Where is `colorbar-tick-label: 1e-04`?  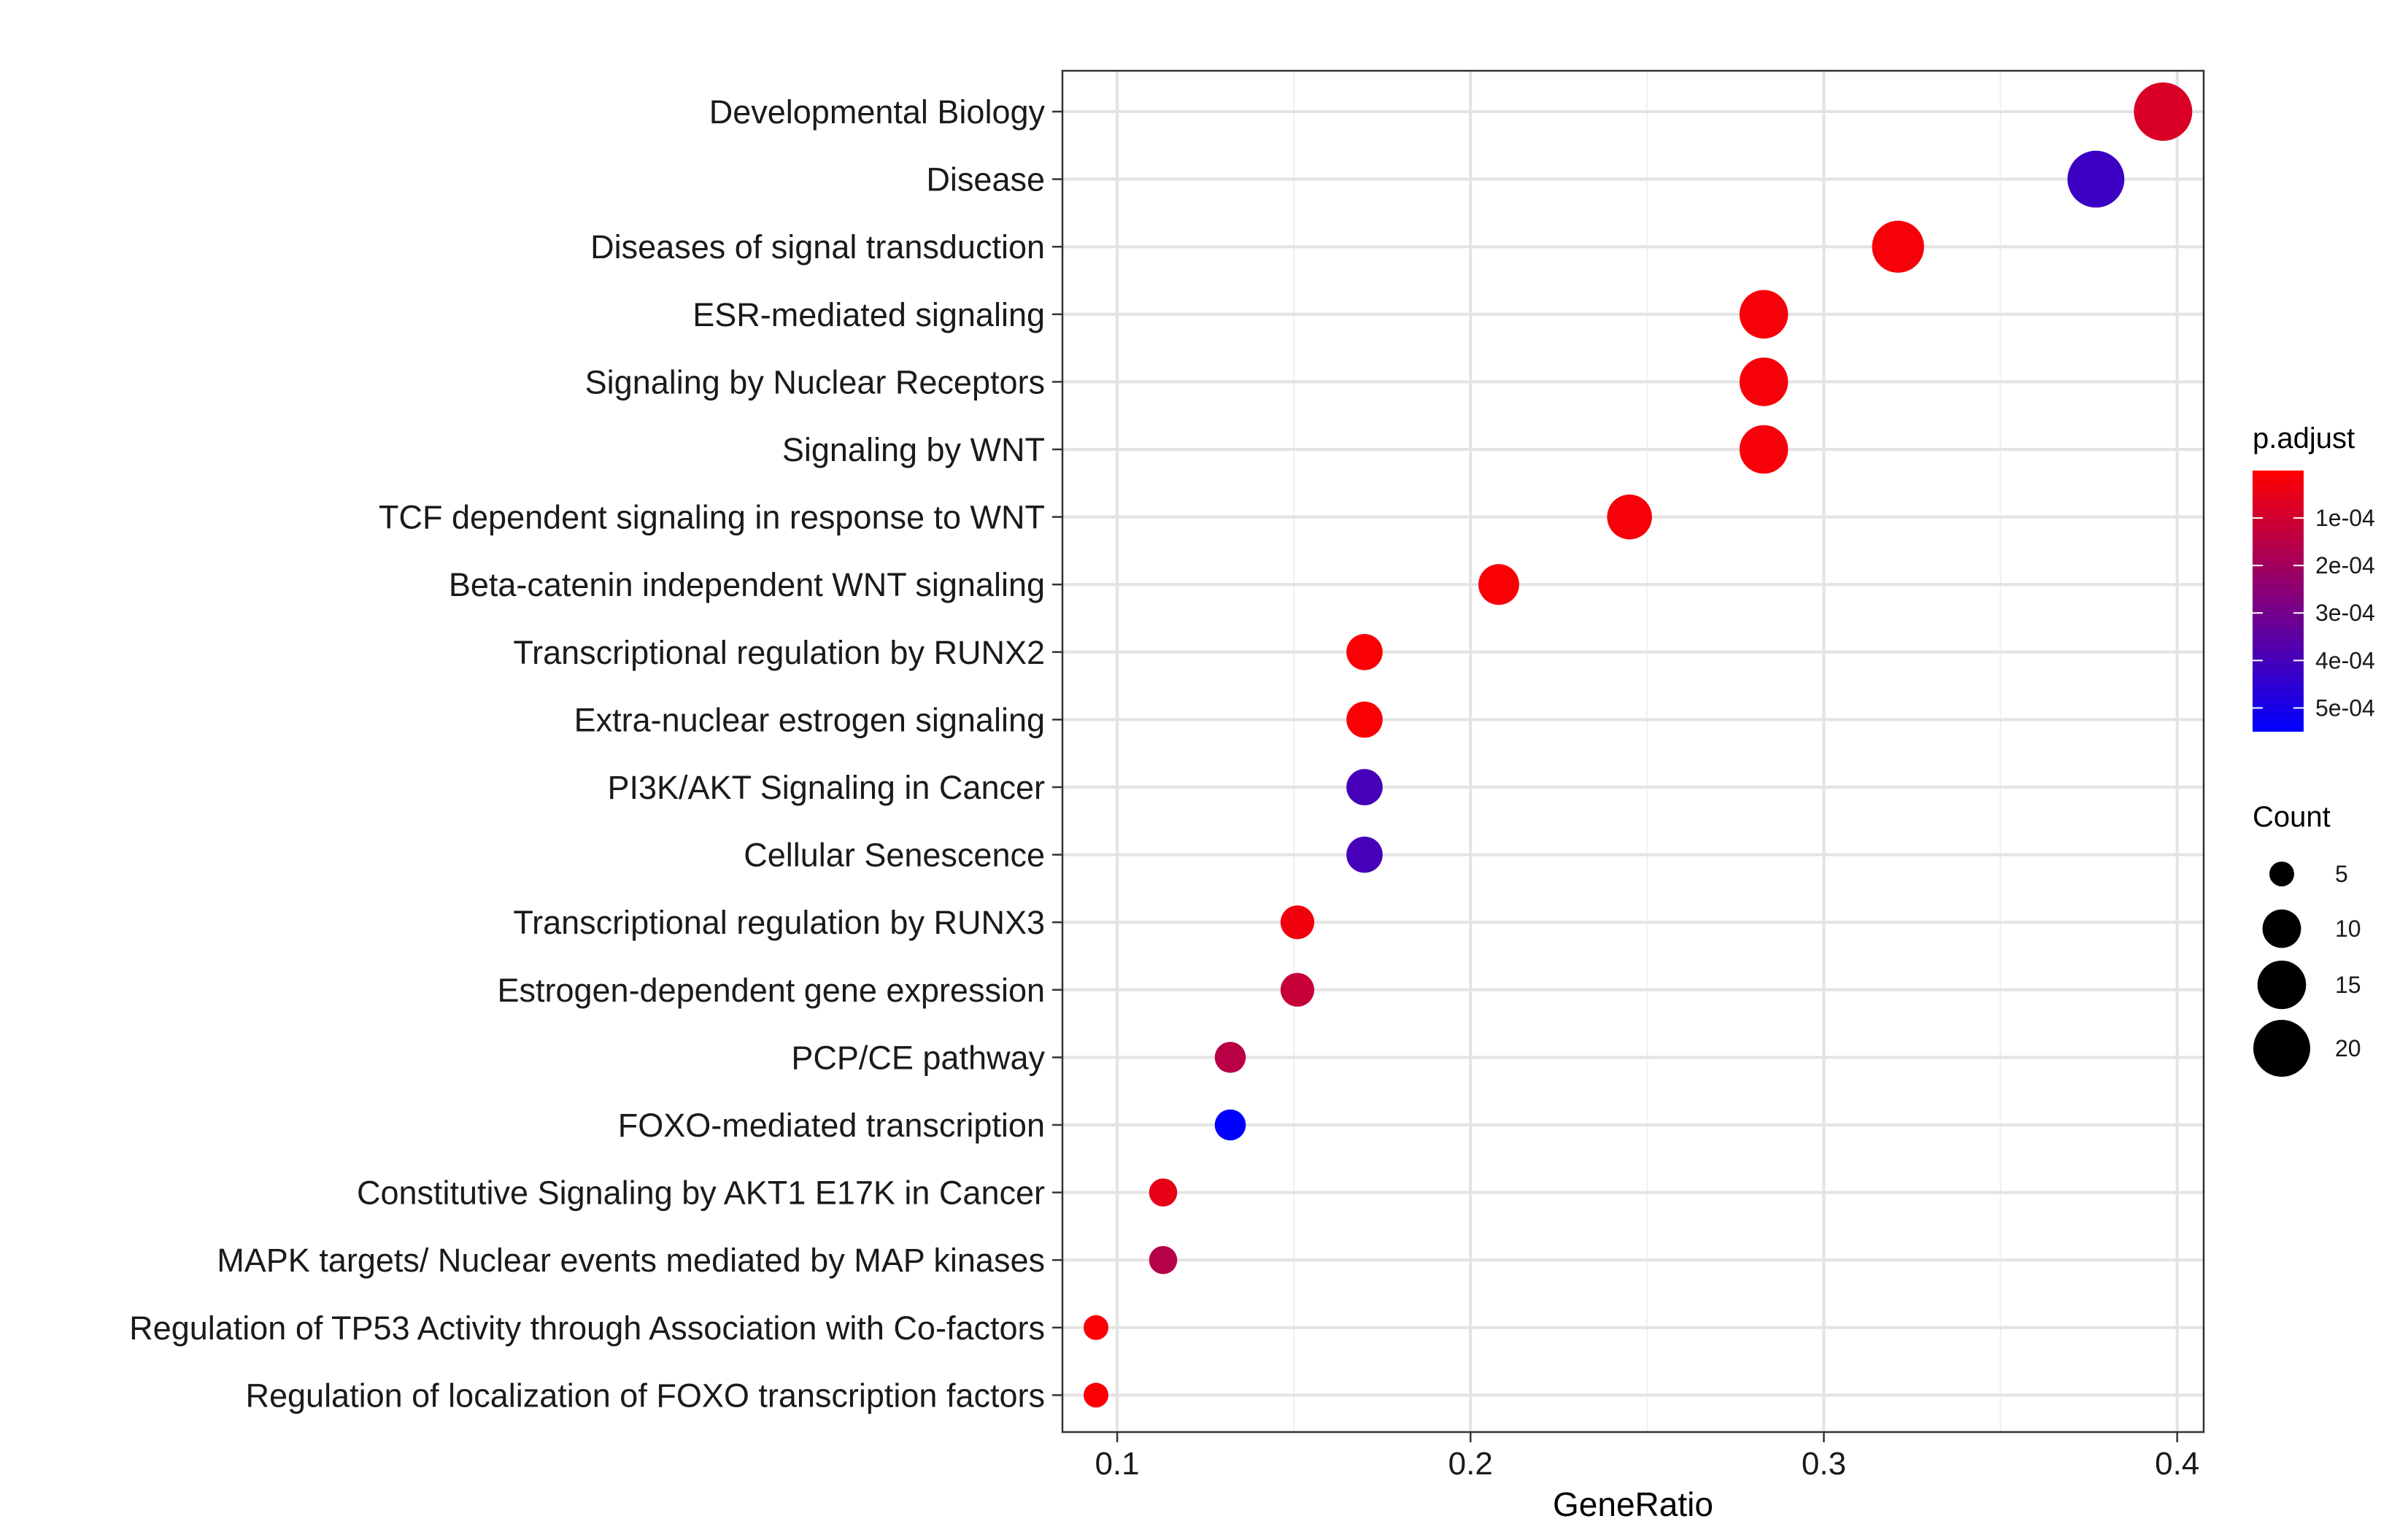 colorbar-tick-label: 1e-04 is located at coordinates (2345, 518).